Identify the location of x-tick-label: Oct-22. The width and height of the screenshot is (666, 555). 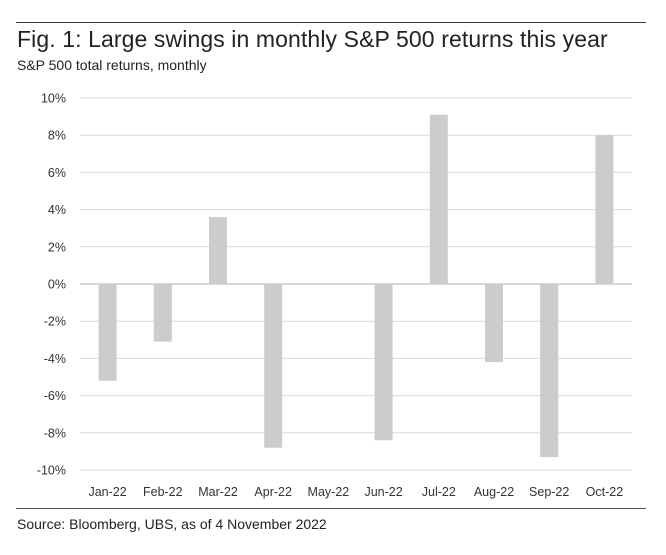
(605, 492).